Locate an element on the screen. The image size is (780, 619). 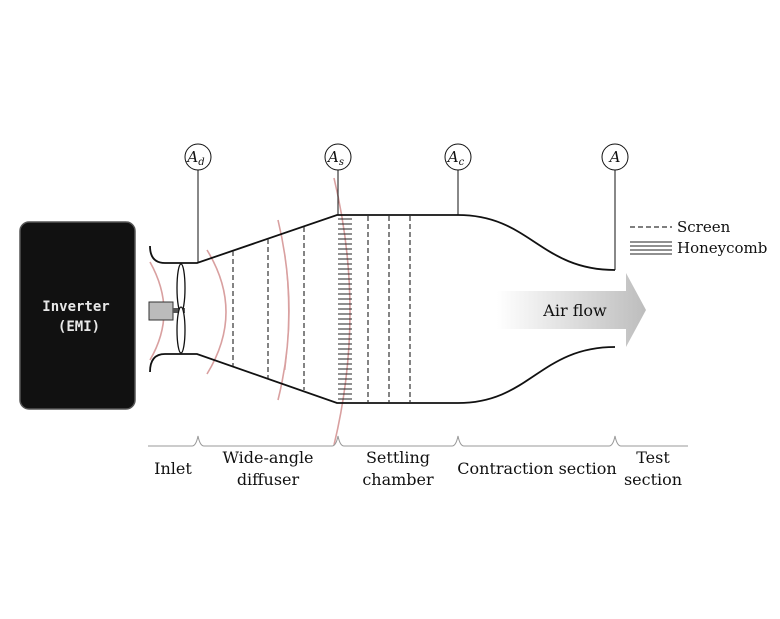
fan-motor is located at coordinates (161, 311).